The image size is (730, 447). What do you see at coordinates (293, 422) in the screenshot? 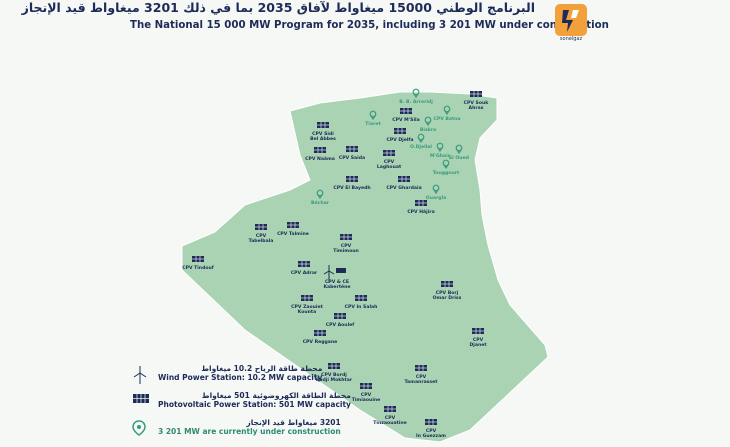
I see `legend-construction-ar: 3201 ميغاواط قيد الإنجاز` at bounding box center [293, 422].